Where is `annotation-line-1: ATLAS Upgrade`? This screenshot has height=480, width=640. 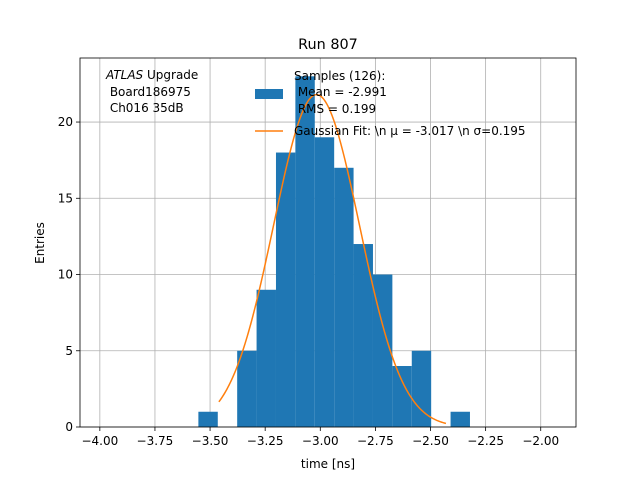 annotation-line-1: ATLAS Upgrade is located at coordinates (151, 75).